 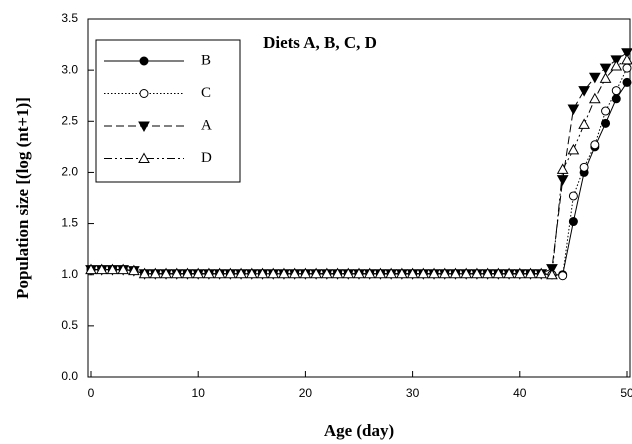 What do you see at coordinates (69, 223) in the screenshot?
I see `y-tick-label: 1.5` at bounding box center [69, 223].